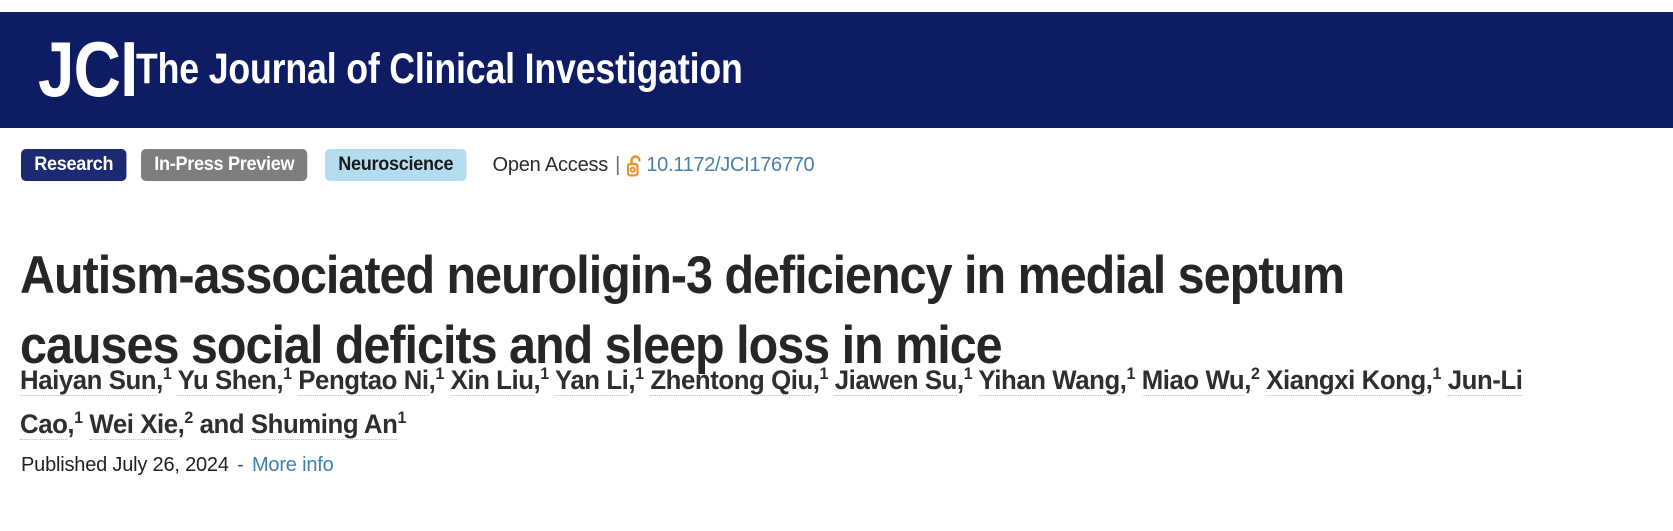 The width and height of the screenshot is (1673, 531). What do you see at coordinates (225, 424) in the screenshot?
I see `author-conjunction: and` at bounding box center [225, 424].